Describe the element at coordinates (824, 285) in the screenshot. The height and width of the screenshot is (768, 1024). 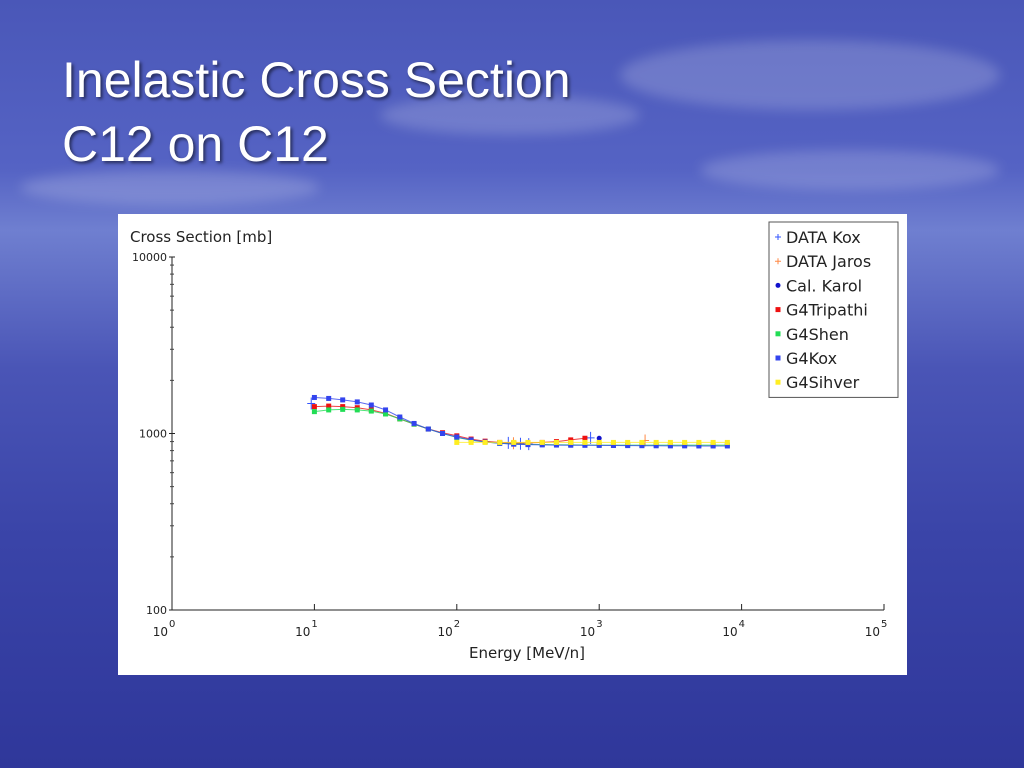
I see `legend-label: Cal. Karol` at that location.